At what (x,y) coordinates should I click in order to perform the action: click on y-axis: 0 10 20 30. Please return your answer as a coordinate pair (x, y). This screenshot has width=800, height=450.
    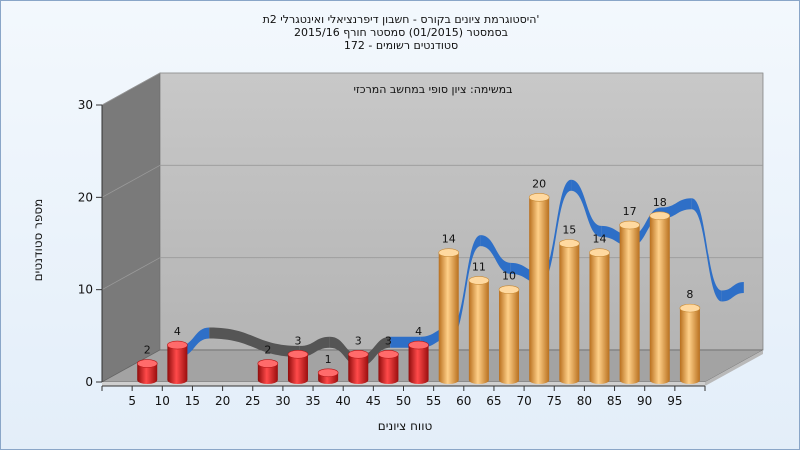
    Looking at the image, I should click on (90, 243).